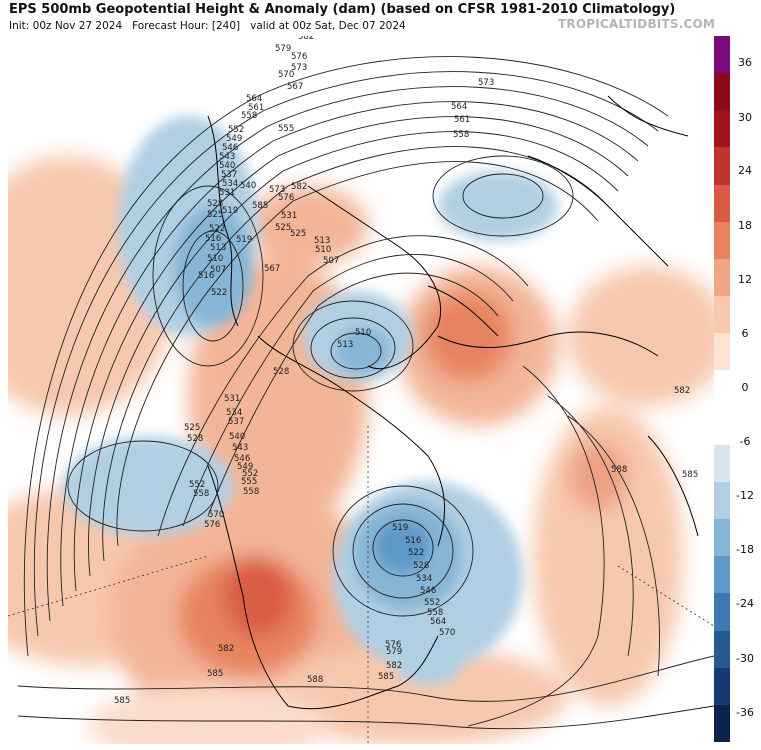  I want to click on init-time: Init: 00z Nov 27 2024, so click(66, 26).